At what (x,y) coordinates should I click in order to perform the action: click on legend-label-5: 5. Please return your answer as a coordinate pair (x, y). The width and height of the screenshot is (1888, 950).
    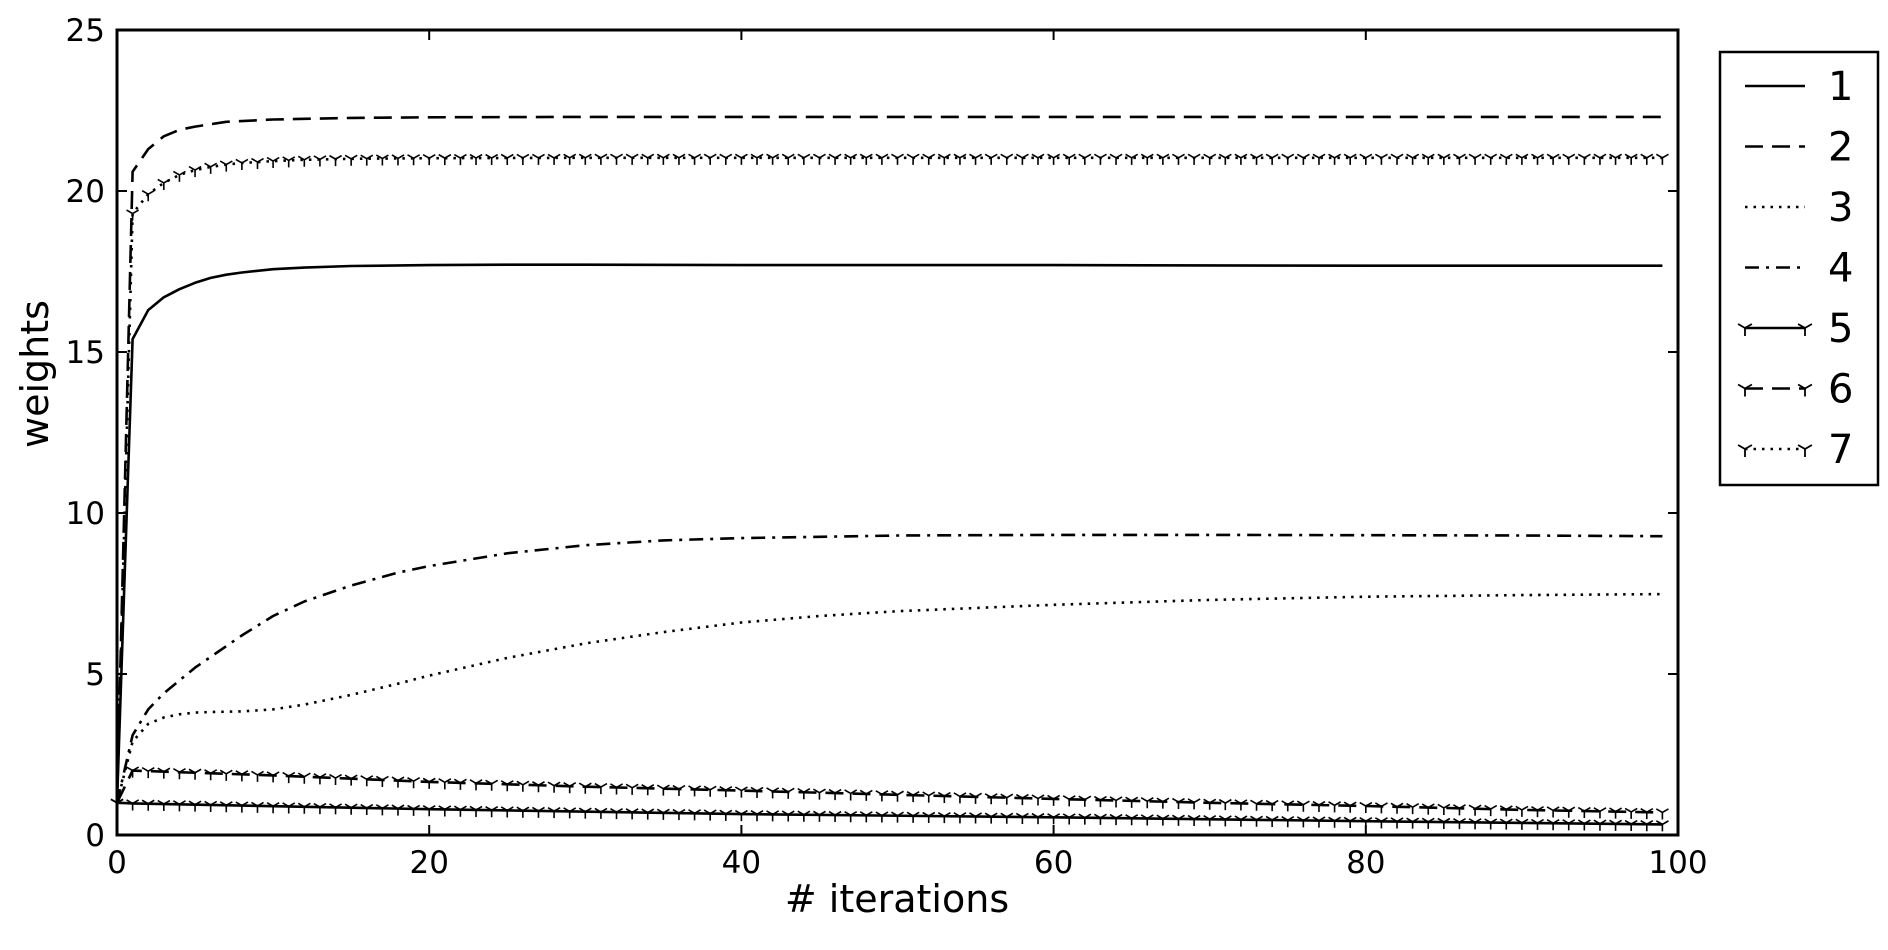
    Looking at the image, I should click on (1840, 329).